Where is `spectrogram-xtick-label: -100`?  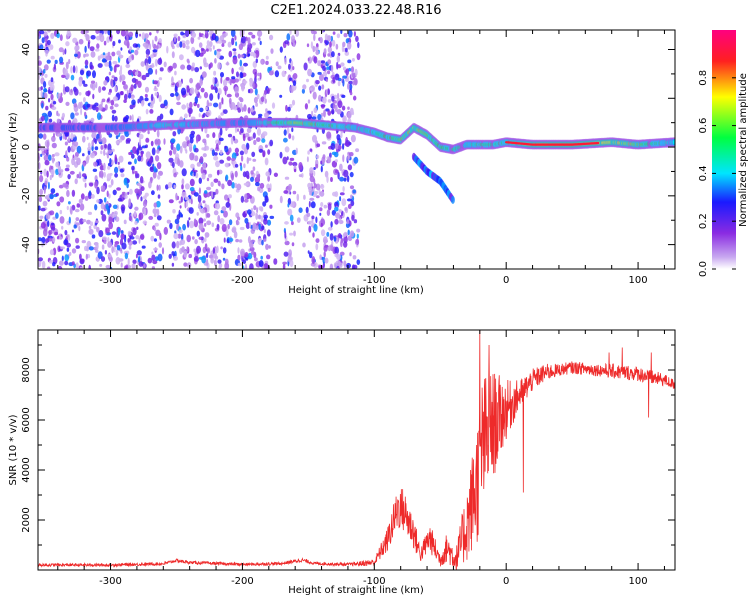 spectrogram-xtick-label: -100 is located at coordinates (374, 280).